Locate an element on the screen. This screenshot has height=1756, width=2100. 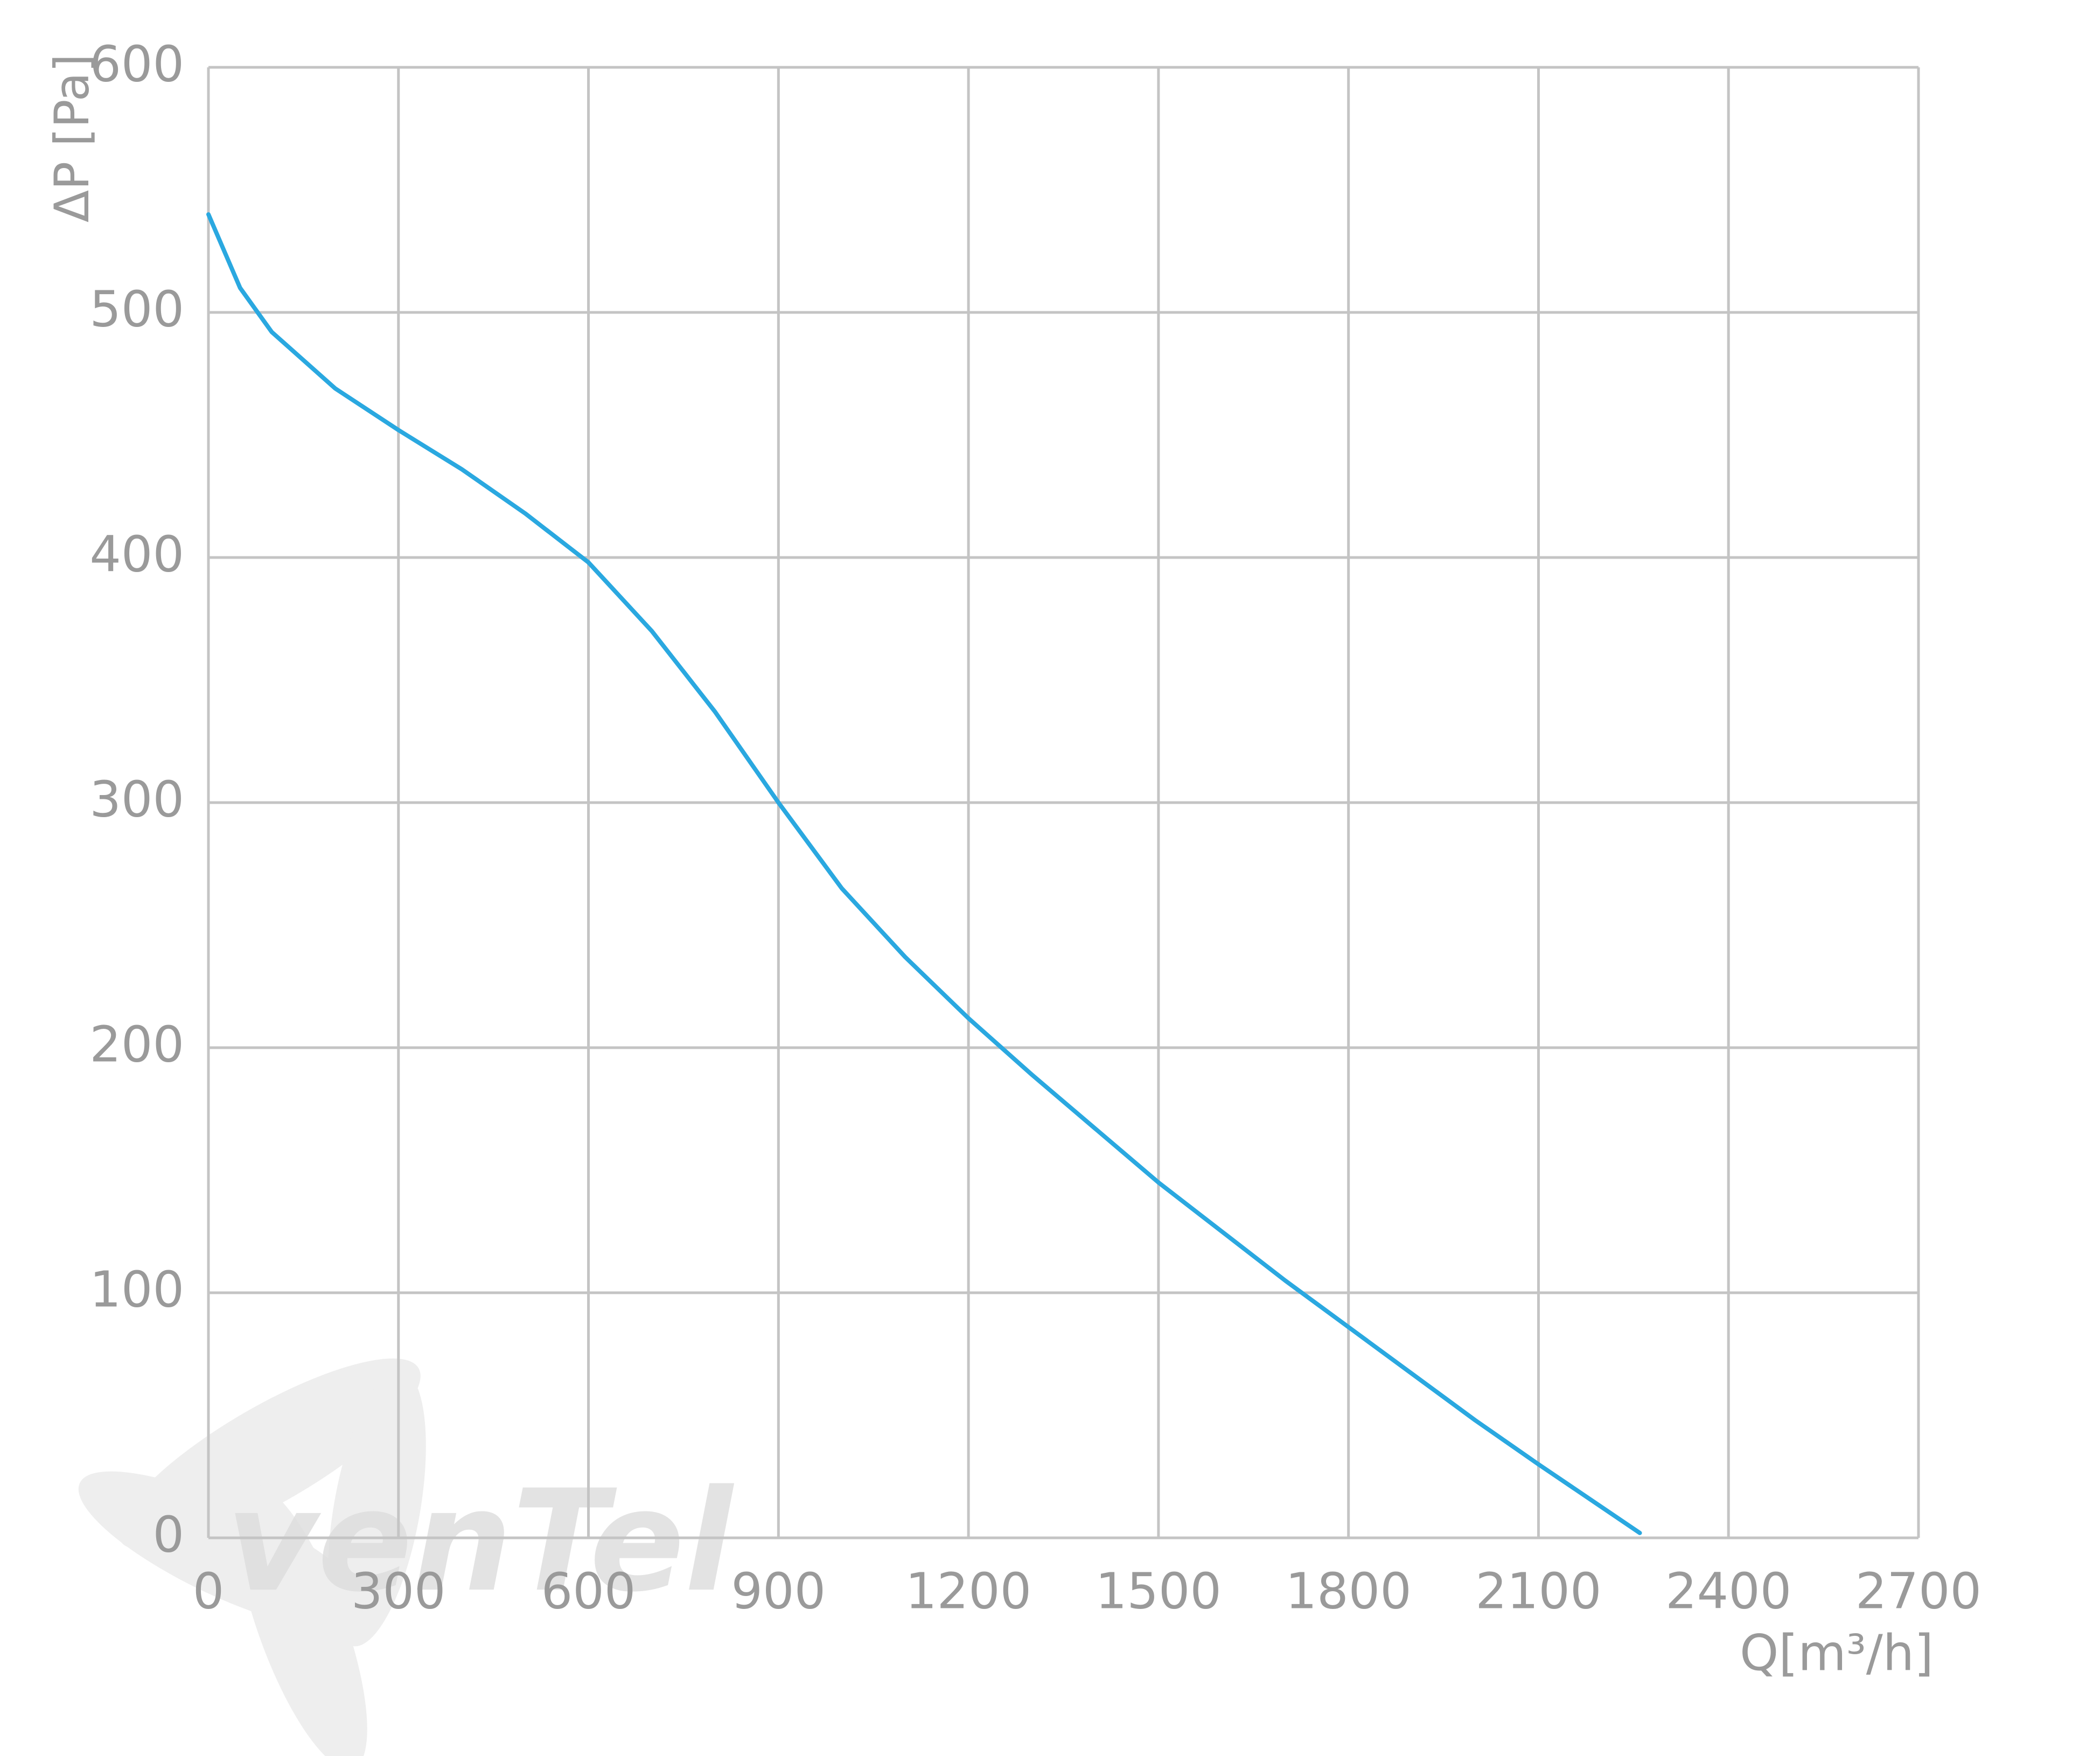
y-axis-label: ΔP [Pa] is located at coordinates (72, 138).